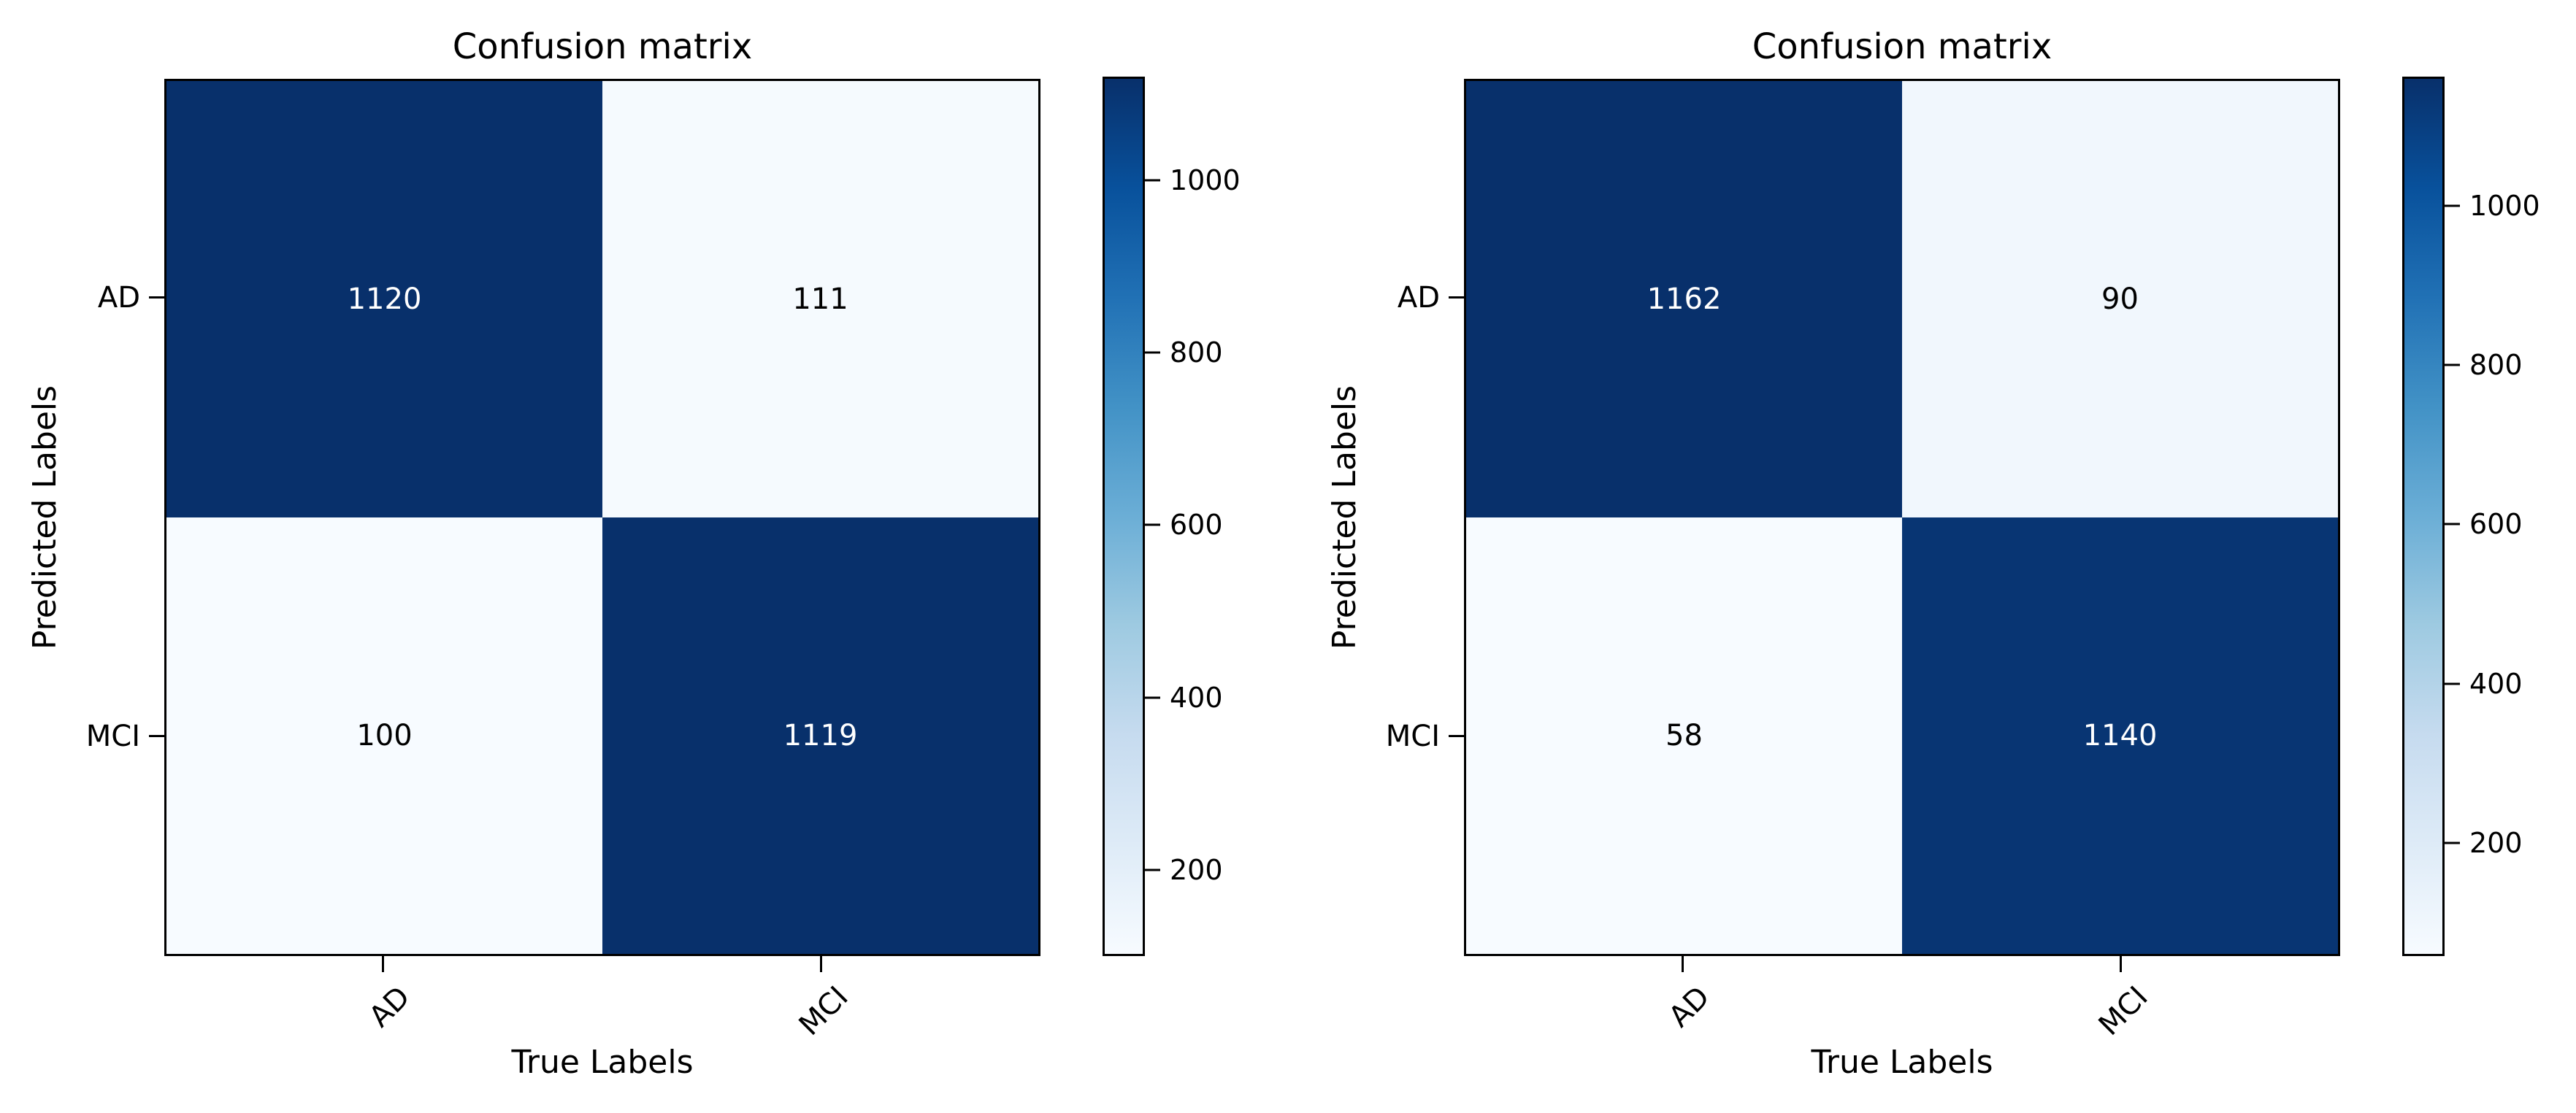 This screenshot has height=1113, width=2576. I want to click on heatmap-cell: 58, so click(1684, 735).